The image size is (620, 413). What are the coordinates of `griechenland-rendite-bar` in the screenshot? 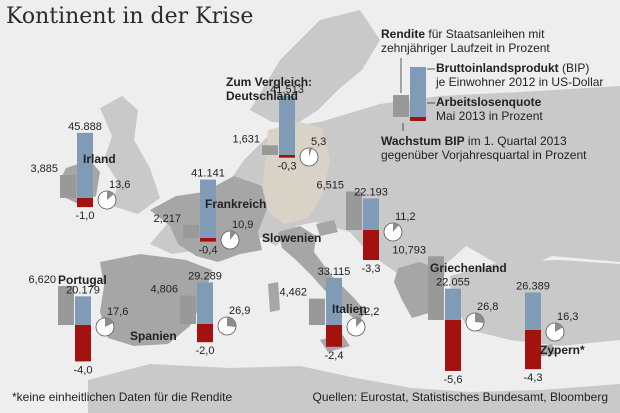 It's located at (436, 288).